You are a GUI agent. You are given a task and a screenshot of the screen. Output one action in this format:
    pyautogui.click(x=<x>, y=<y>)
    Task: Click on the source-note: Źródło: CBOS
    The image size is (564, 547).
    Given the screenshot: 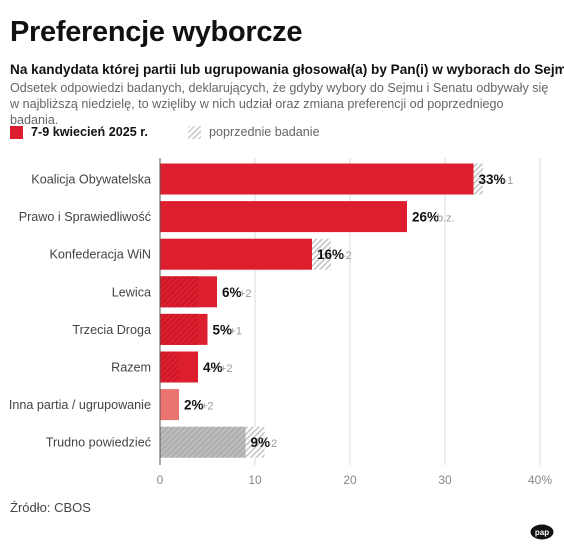 What is the action you would take?
    pyautogui.click(x=50, y=507)
    